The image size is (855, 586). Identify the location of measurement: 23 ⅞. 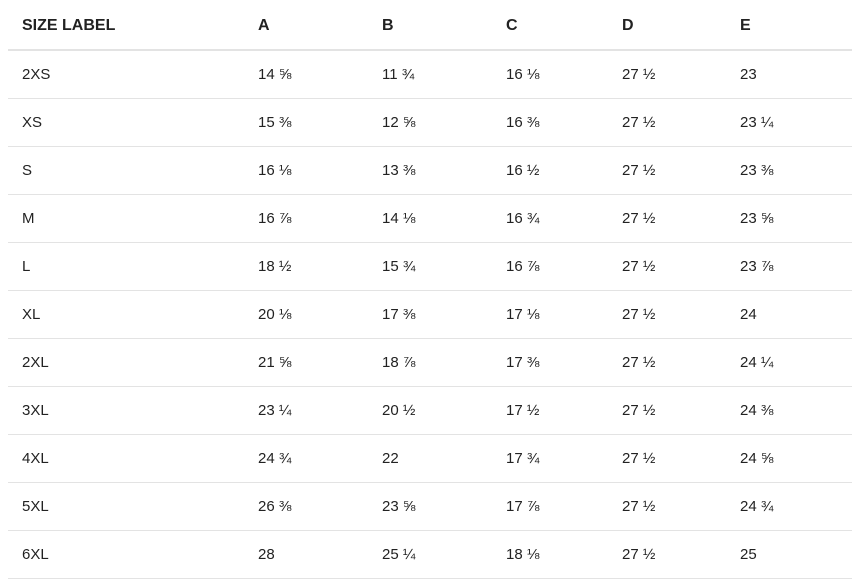
(757, 266).